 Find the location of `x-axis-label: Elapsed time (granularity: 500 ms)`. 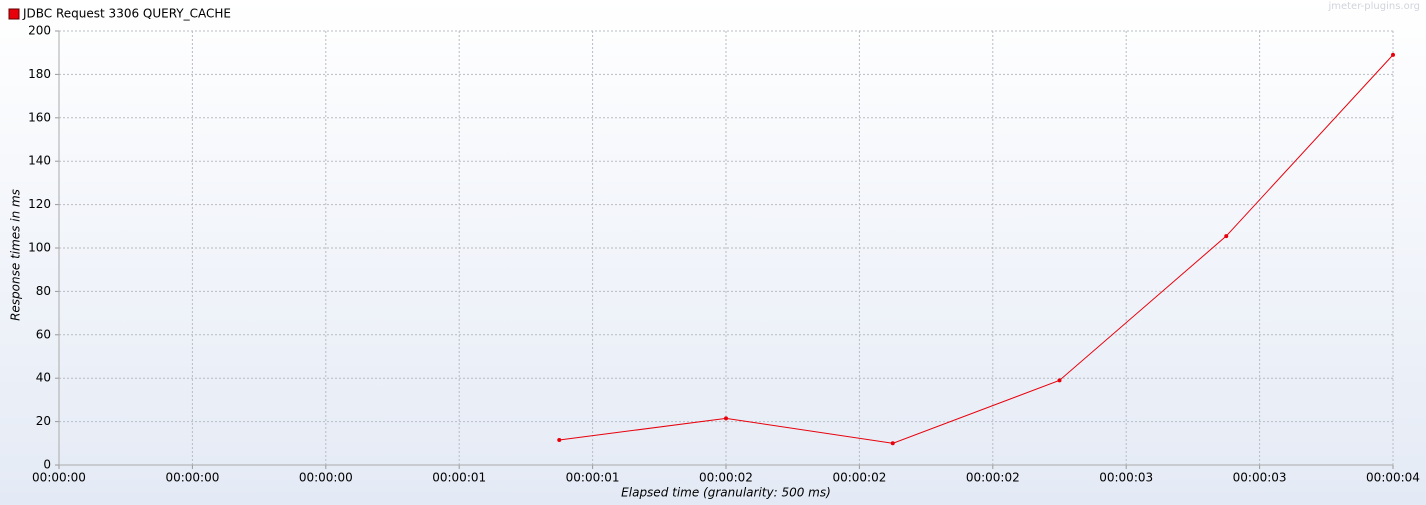

x-axis-label: Elapsed time (granularity: 500 ms) is located at coordinates (726, 493).